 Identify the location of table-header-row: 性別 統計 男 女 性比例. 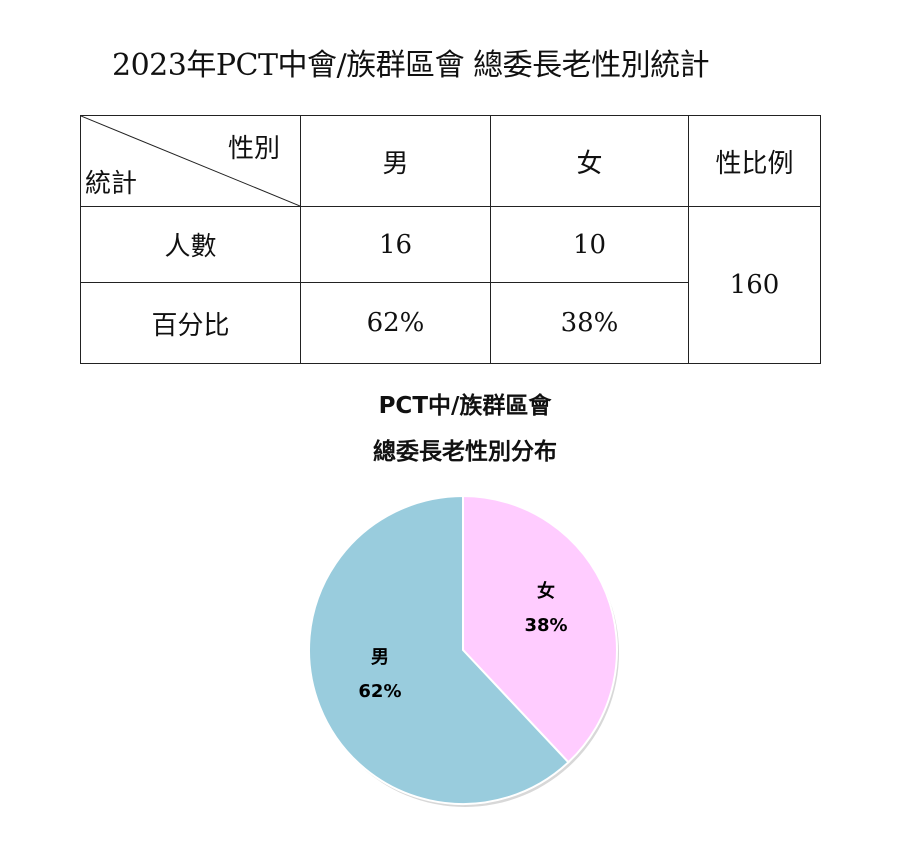
(450, 161).